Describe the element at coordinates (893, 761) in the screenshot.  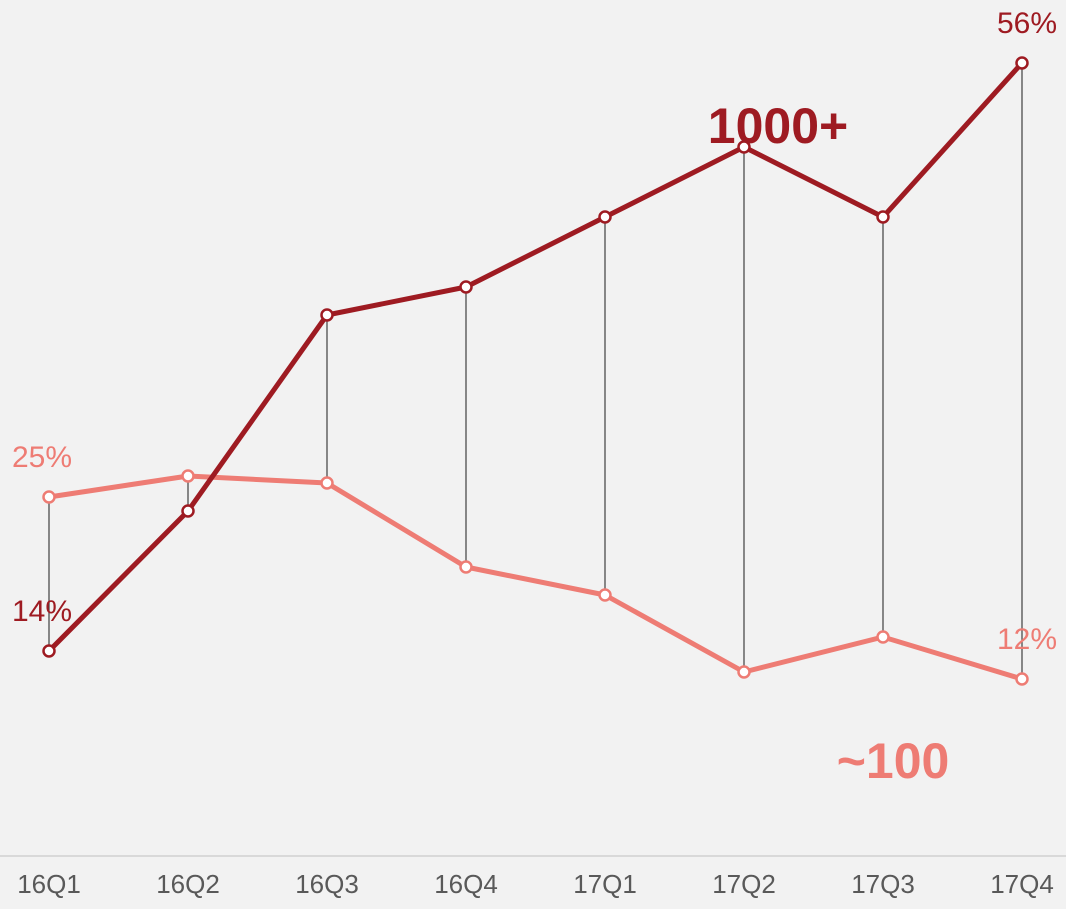
I see `series-annotation: ~100` at that location.